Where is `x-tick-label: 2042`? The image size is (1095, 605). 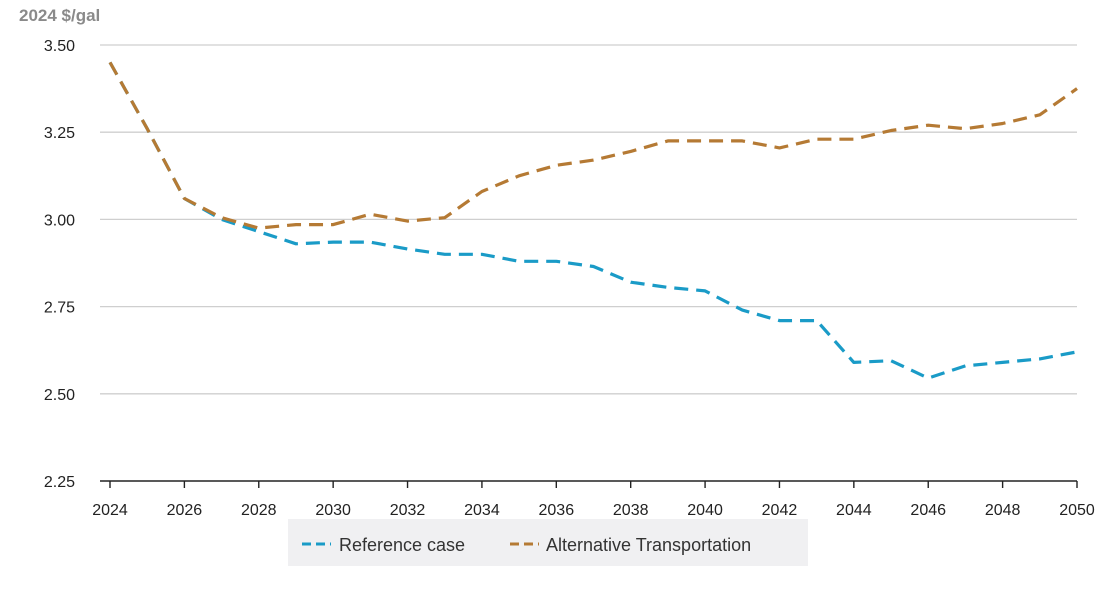 x-tick-label: 2042 is located at coordinates (780, 510).